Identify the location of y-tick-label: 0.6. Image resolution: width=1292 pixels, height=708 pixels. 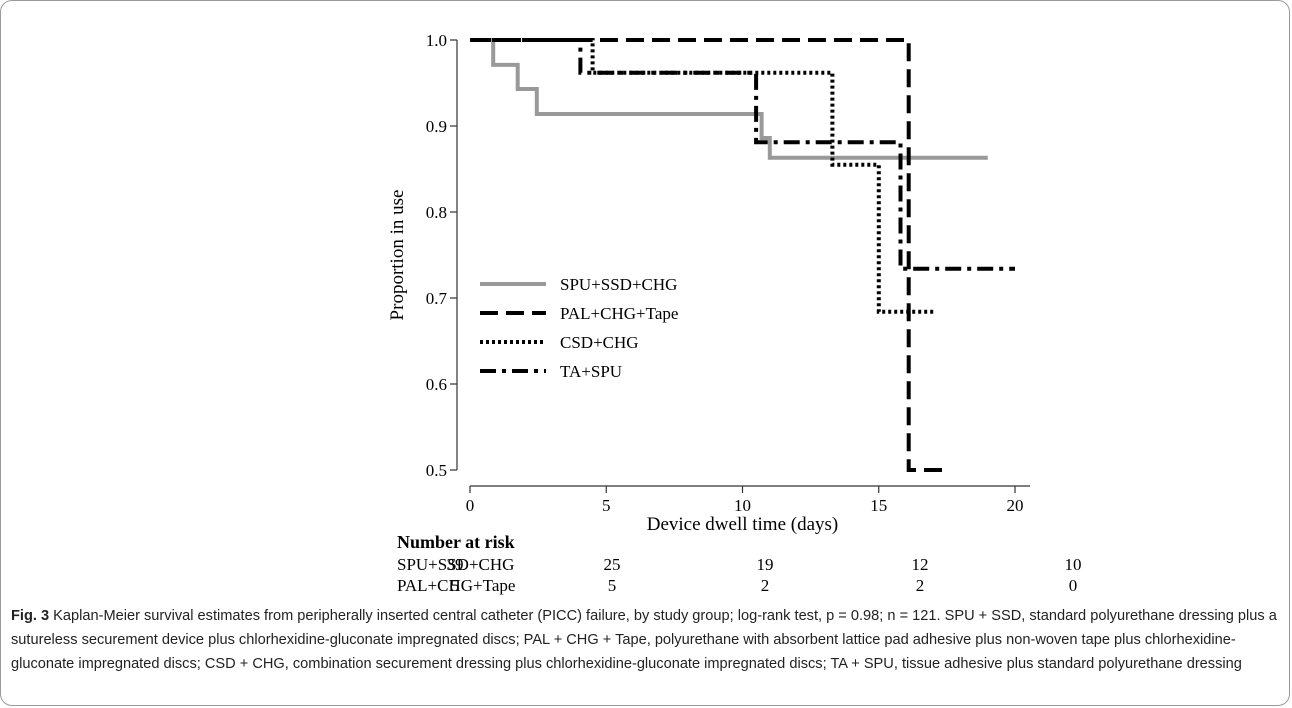
(436, 384).